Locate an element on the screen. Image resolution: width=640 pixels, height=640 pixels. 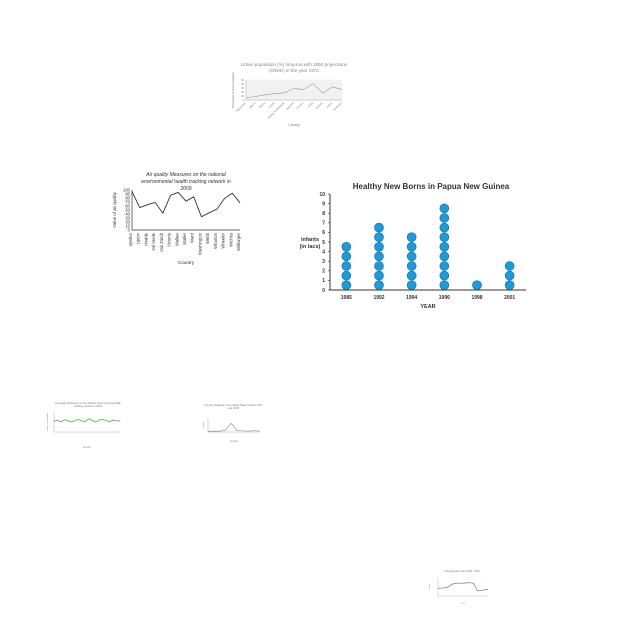
chart-title: Housing price index (2010 = 100) is located at coordinates (462, 571).